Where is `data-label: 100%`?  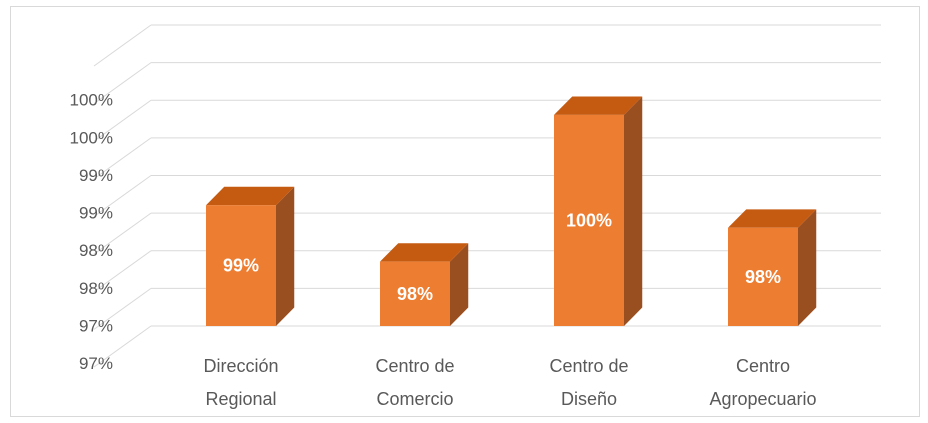
data-label: 100% is located at coordinates (589, 220).